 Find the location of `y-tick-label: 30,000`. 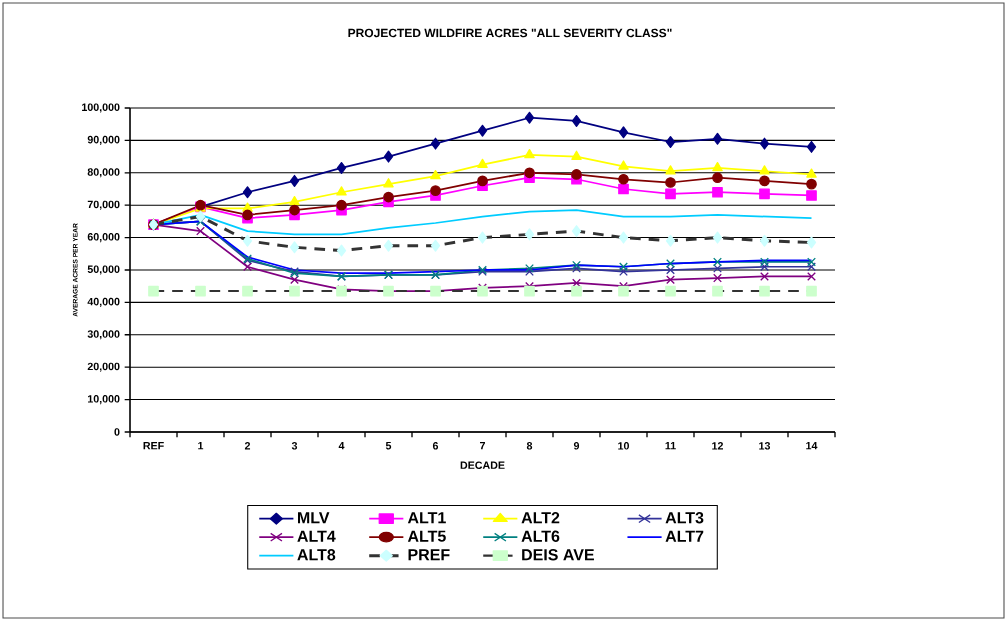

y-tick-label: 30,000 is located at coordinates (103, 335).